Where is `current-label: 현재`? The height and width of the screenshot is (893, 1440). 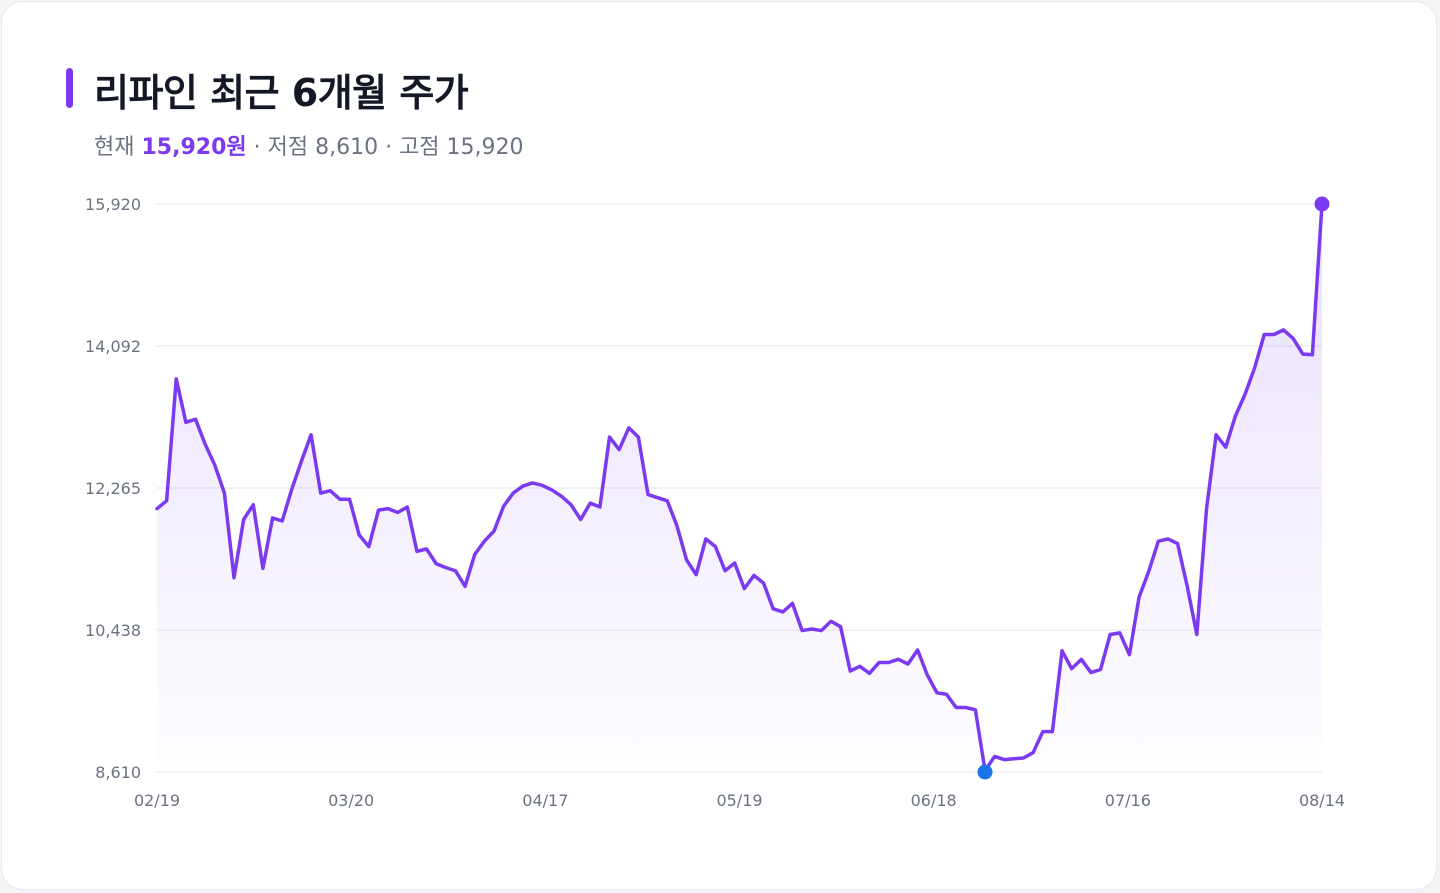 current-label: 현재 is located at coordinates (114, 147).